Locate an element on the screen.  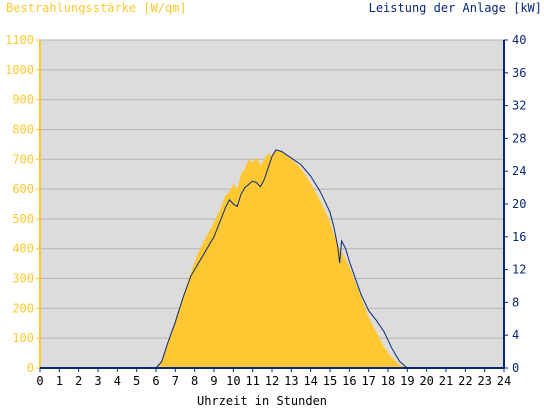
x-tick-label: 10 is located at coordinates (233, 381).